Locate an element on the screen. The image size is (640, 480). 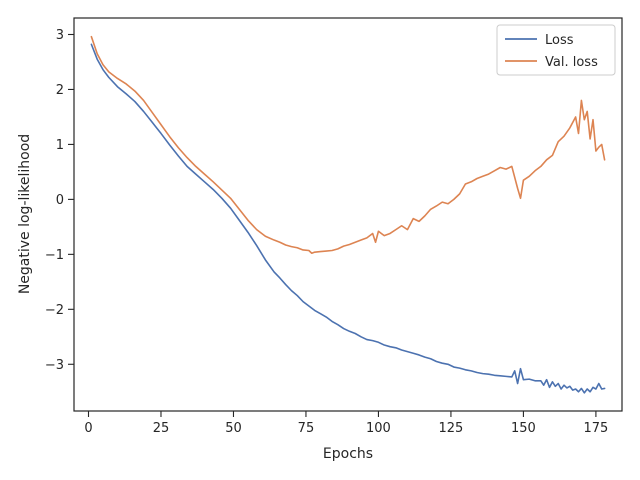
x-tick-label: 100 is located at coordinates (378, 428).